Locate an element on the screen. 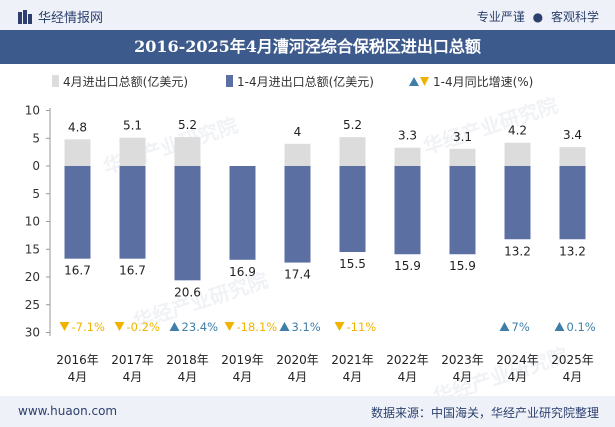  legend-label-cumulative: 1-4月进出口总额(亿美元) is located at coordinates (305, 82).